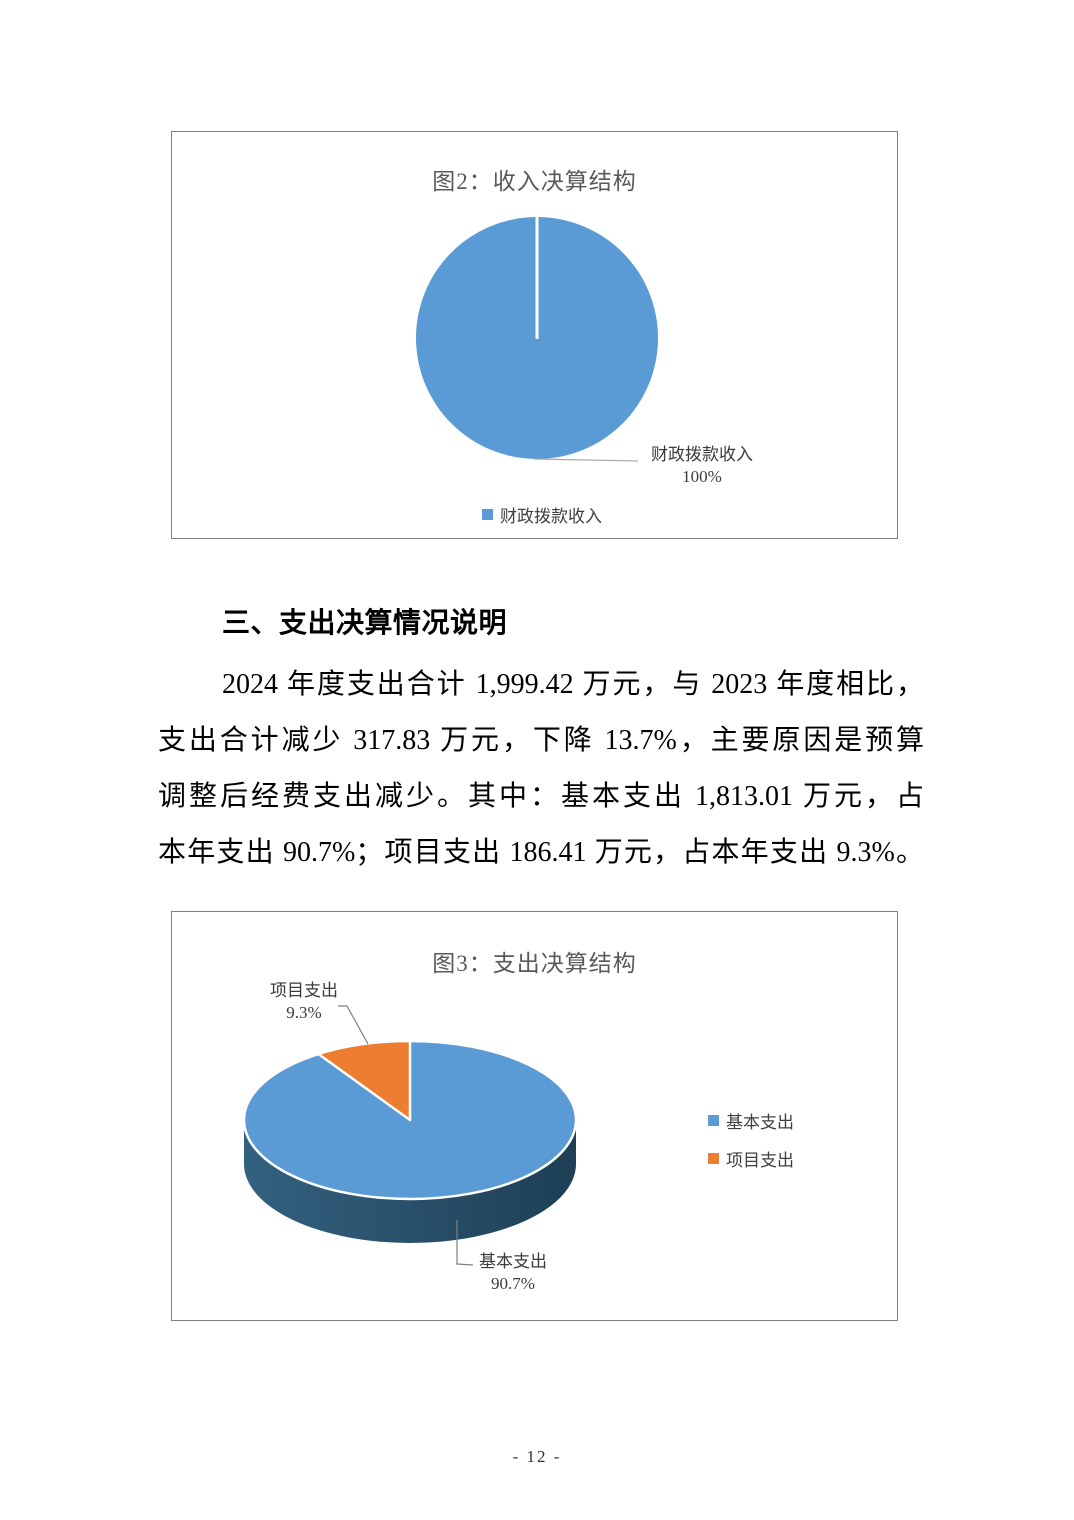 This screenshot has width=1074, height=1520. I want to click on page-number: - 12 -, so click(537, 1456).